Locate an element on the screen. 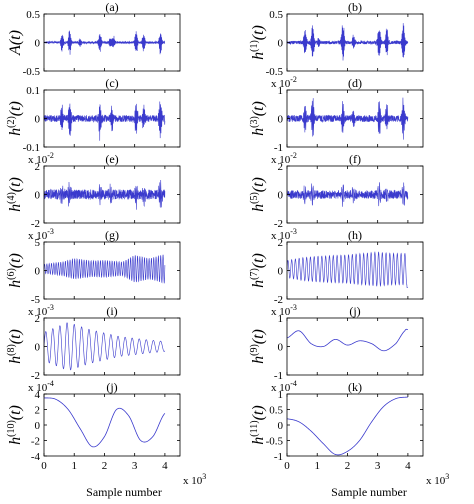 Image resolution: width=474 pixels, height=504 pixels. panel-9: (i) x 10-3 -2 0 2 h(8)(t) is located at coordinates (93, 342).